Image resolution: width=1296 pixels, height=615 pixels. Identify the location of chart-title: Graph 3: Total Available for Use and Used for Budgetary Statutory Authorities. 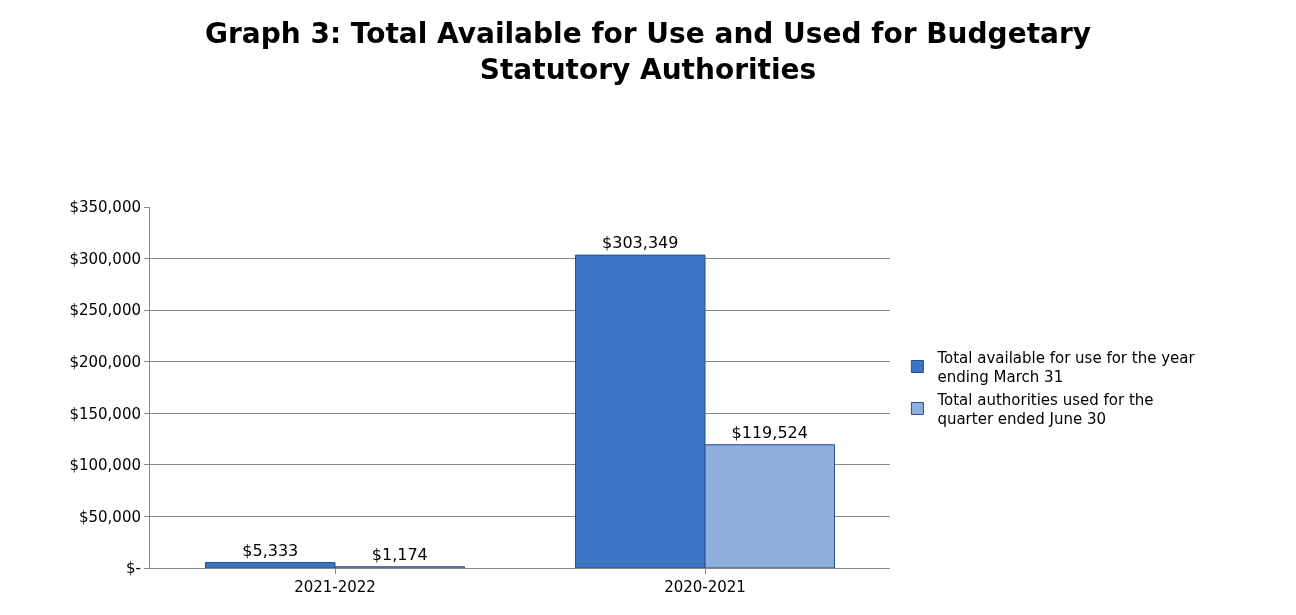
(648, 52).